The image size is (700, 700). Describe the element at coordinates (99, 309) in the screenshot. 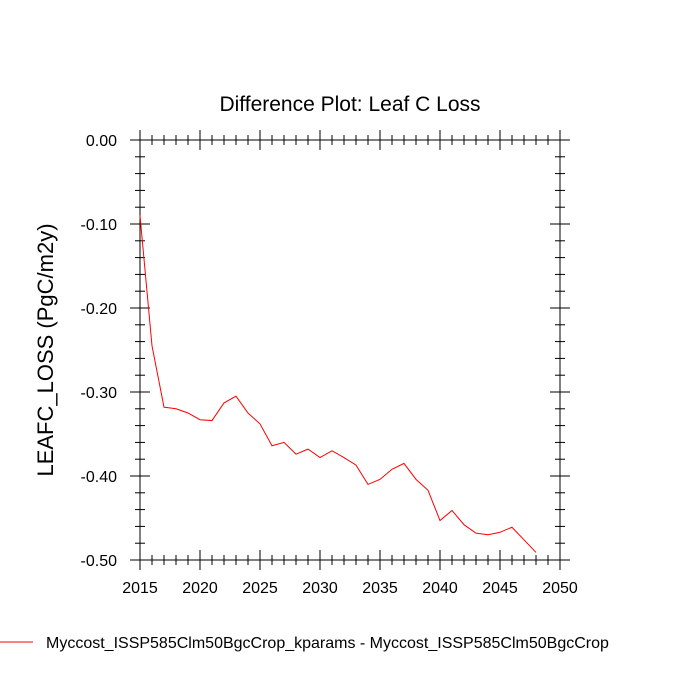

I see `y-tick-label: -0.20` at that location.